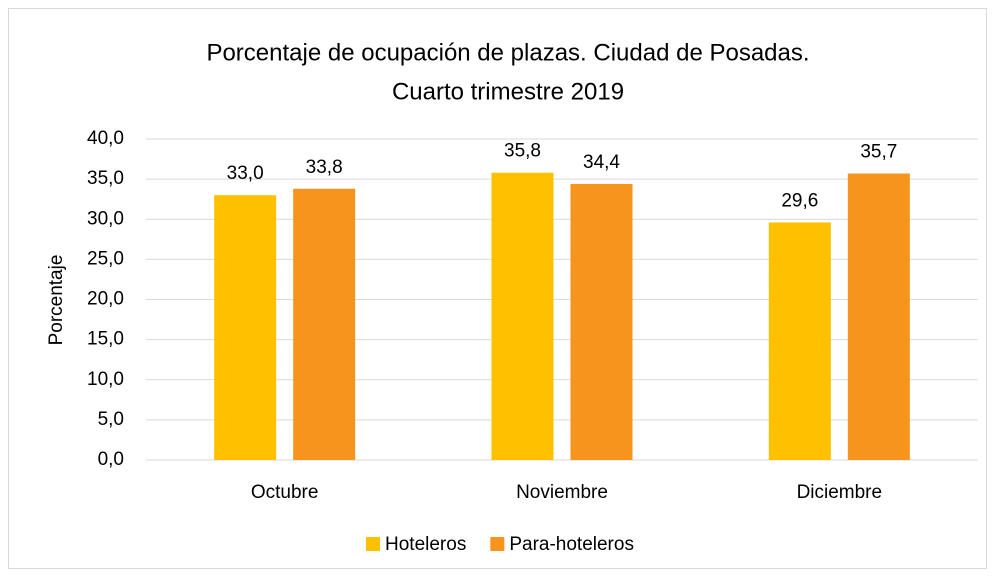  What do you see at coordinates (111, 459) in the screenshot?
I see `y-tick-label: 0,0` at bounding box center [111, 459].